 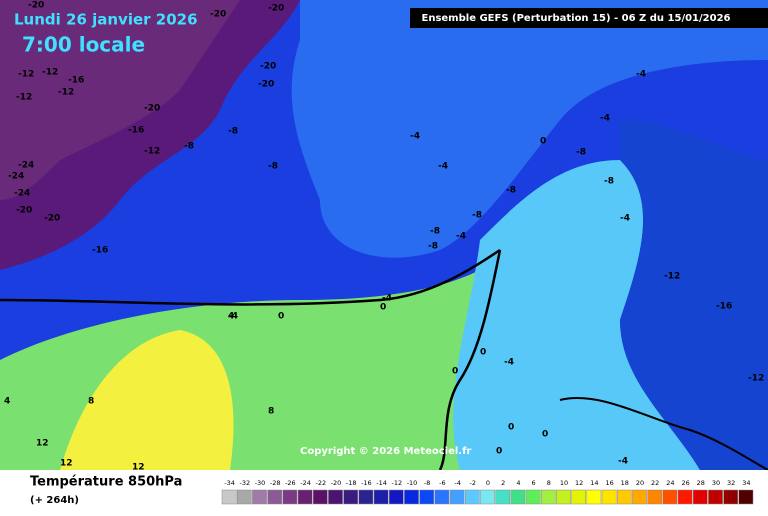 I want to click on legend-label: 20, so click(x=640, y=483).